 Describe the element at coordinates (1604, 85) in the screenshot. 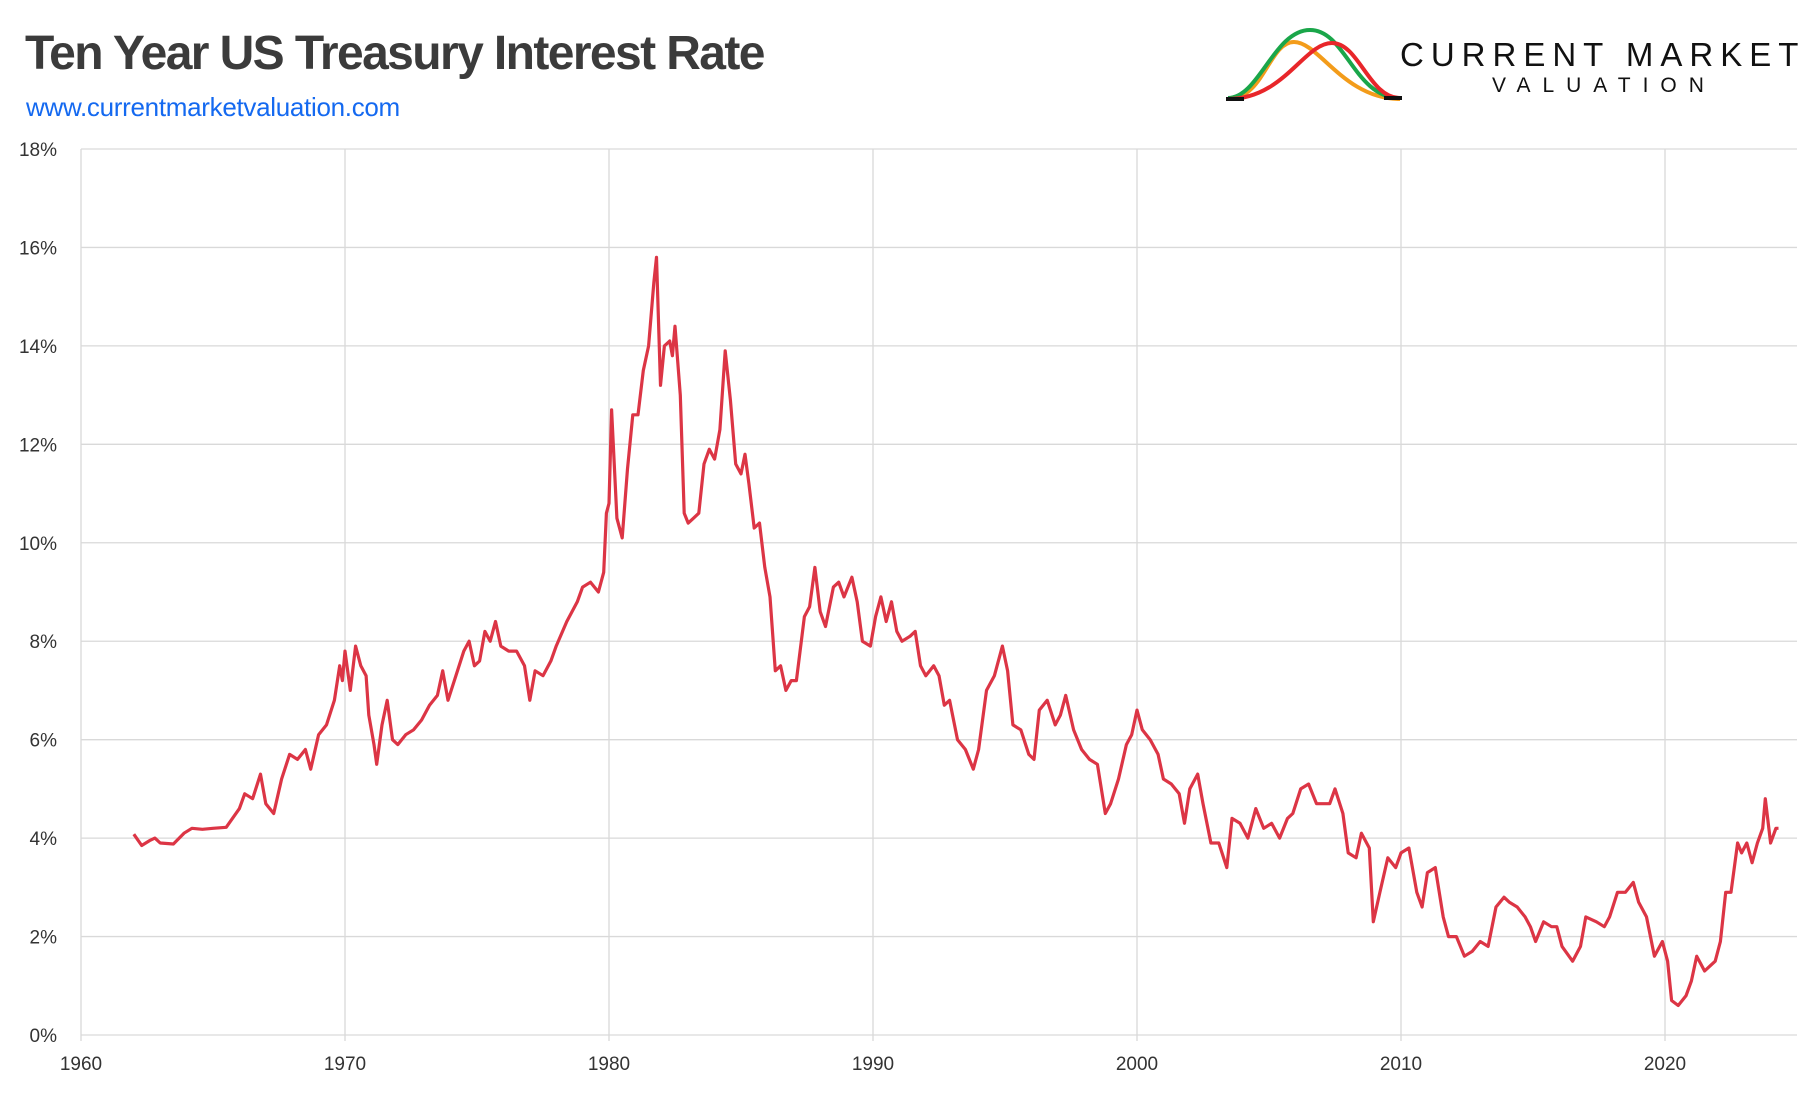

I see `logo-text-line2: VALUATION` at that location.